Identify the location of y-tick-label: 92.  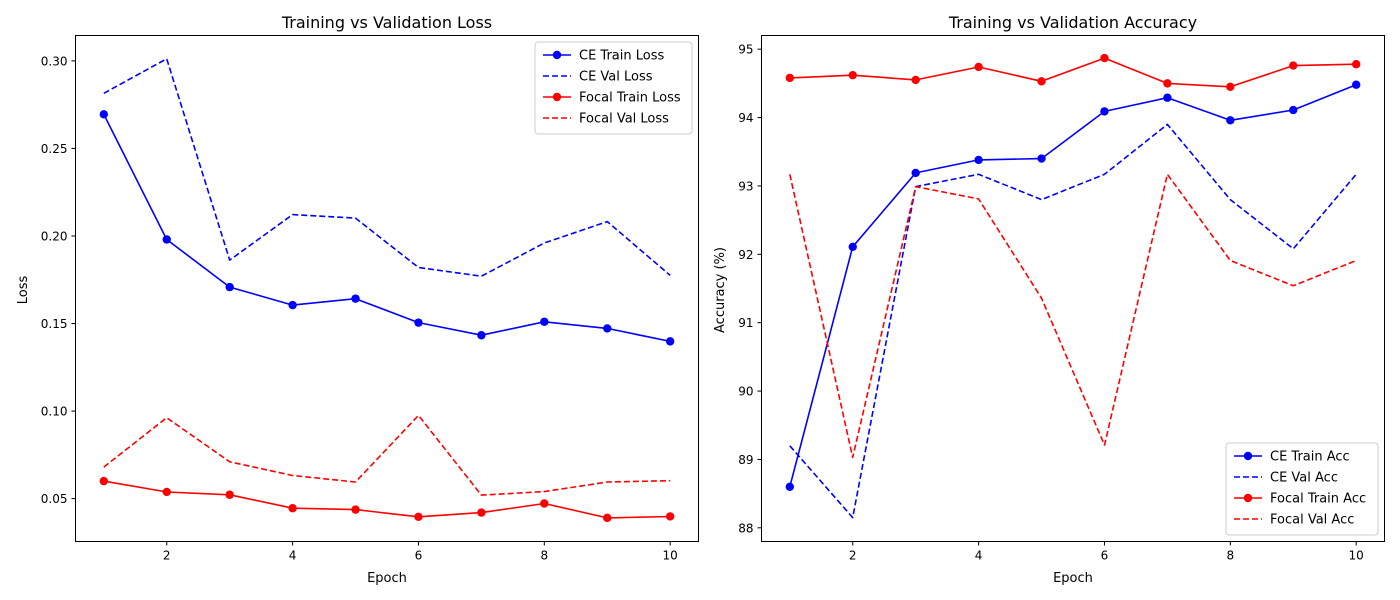
(745, 255).